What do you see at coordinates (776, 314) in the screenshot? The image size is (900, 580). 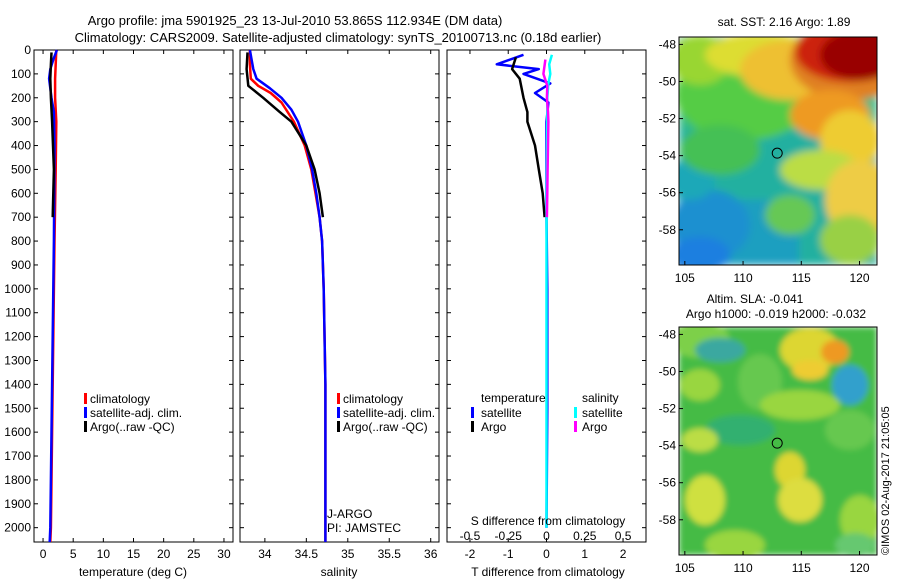 I see `sla-map-subtitle: Argo h1000: -0.019 h2000: -0.032` at bounding box center [776, 314].